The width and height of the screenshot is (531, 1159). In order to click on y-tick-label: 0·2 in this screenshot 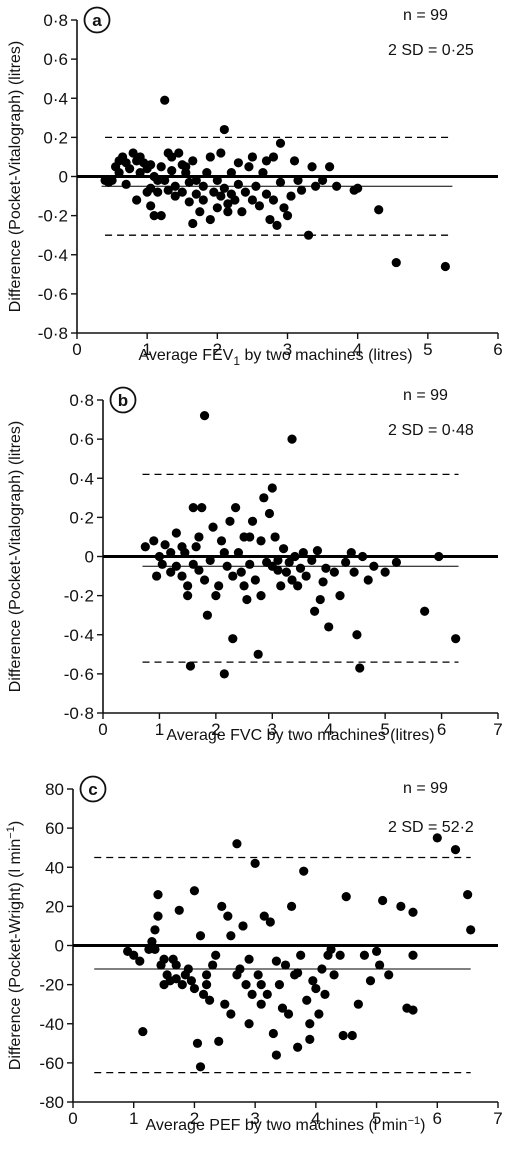, I will do `click(55, 137)`.